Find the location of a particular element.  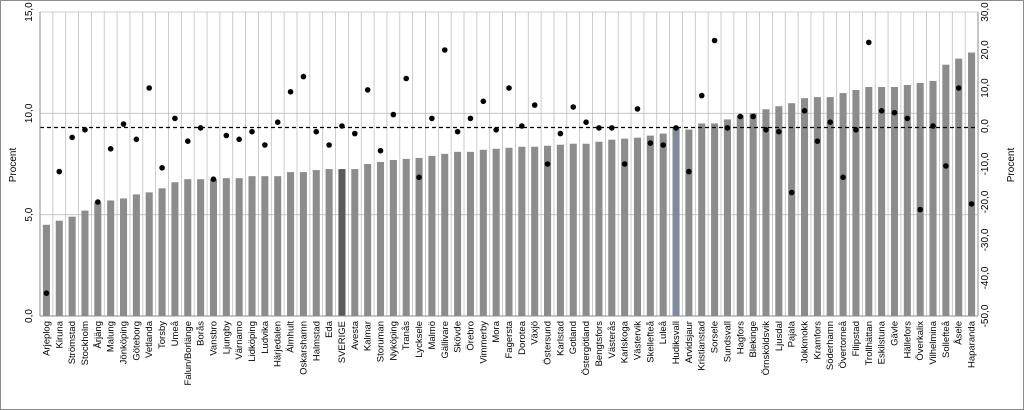

category-label: Vansbro is located at coordinates (213, 338).